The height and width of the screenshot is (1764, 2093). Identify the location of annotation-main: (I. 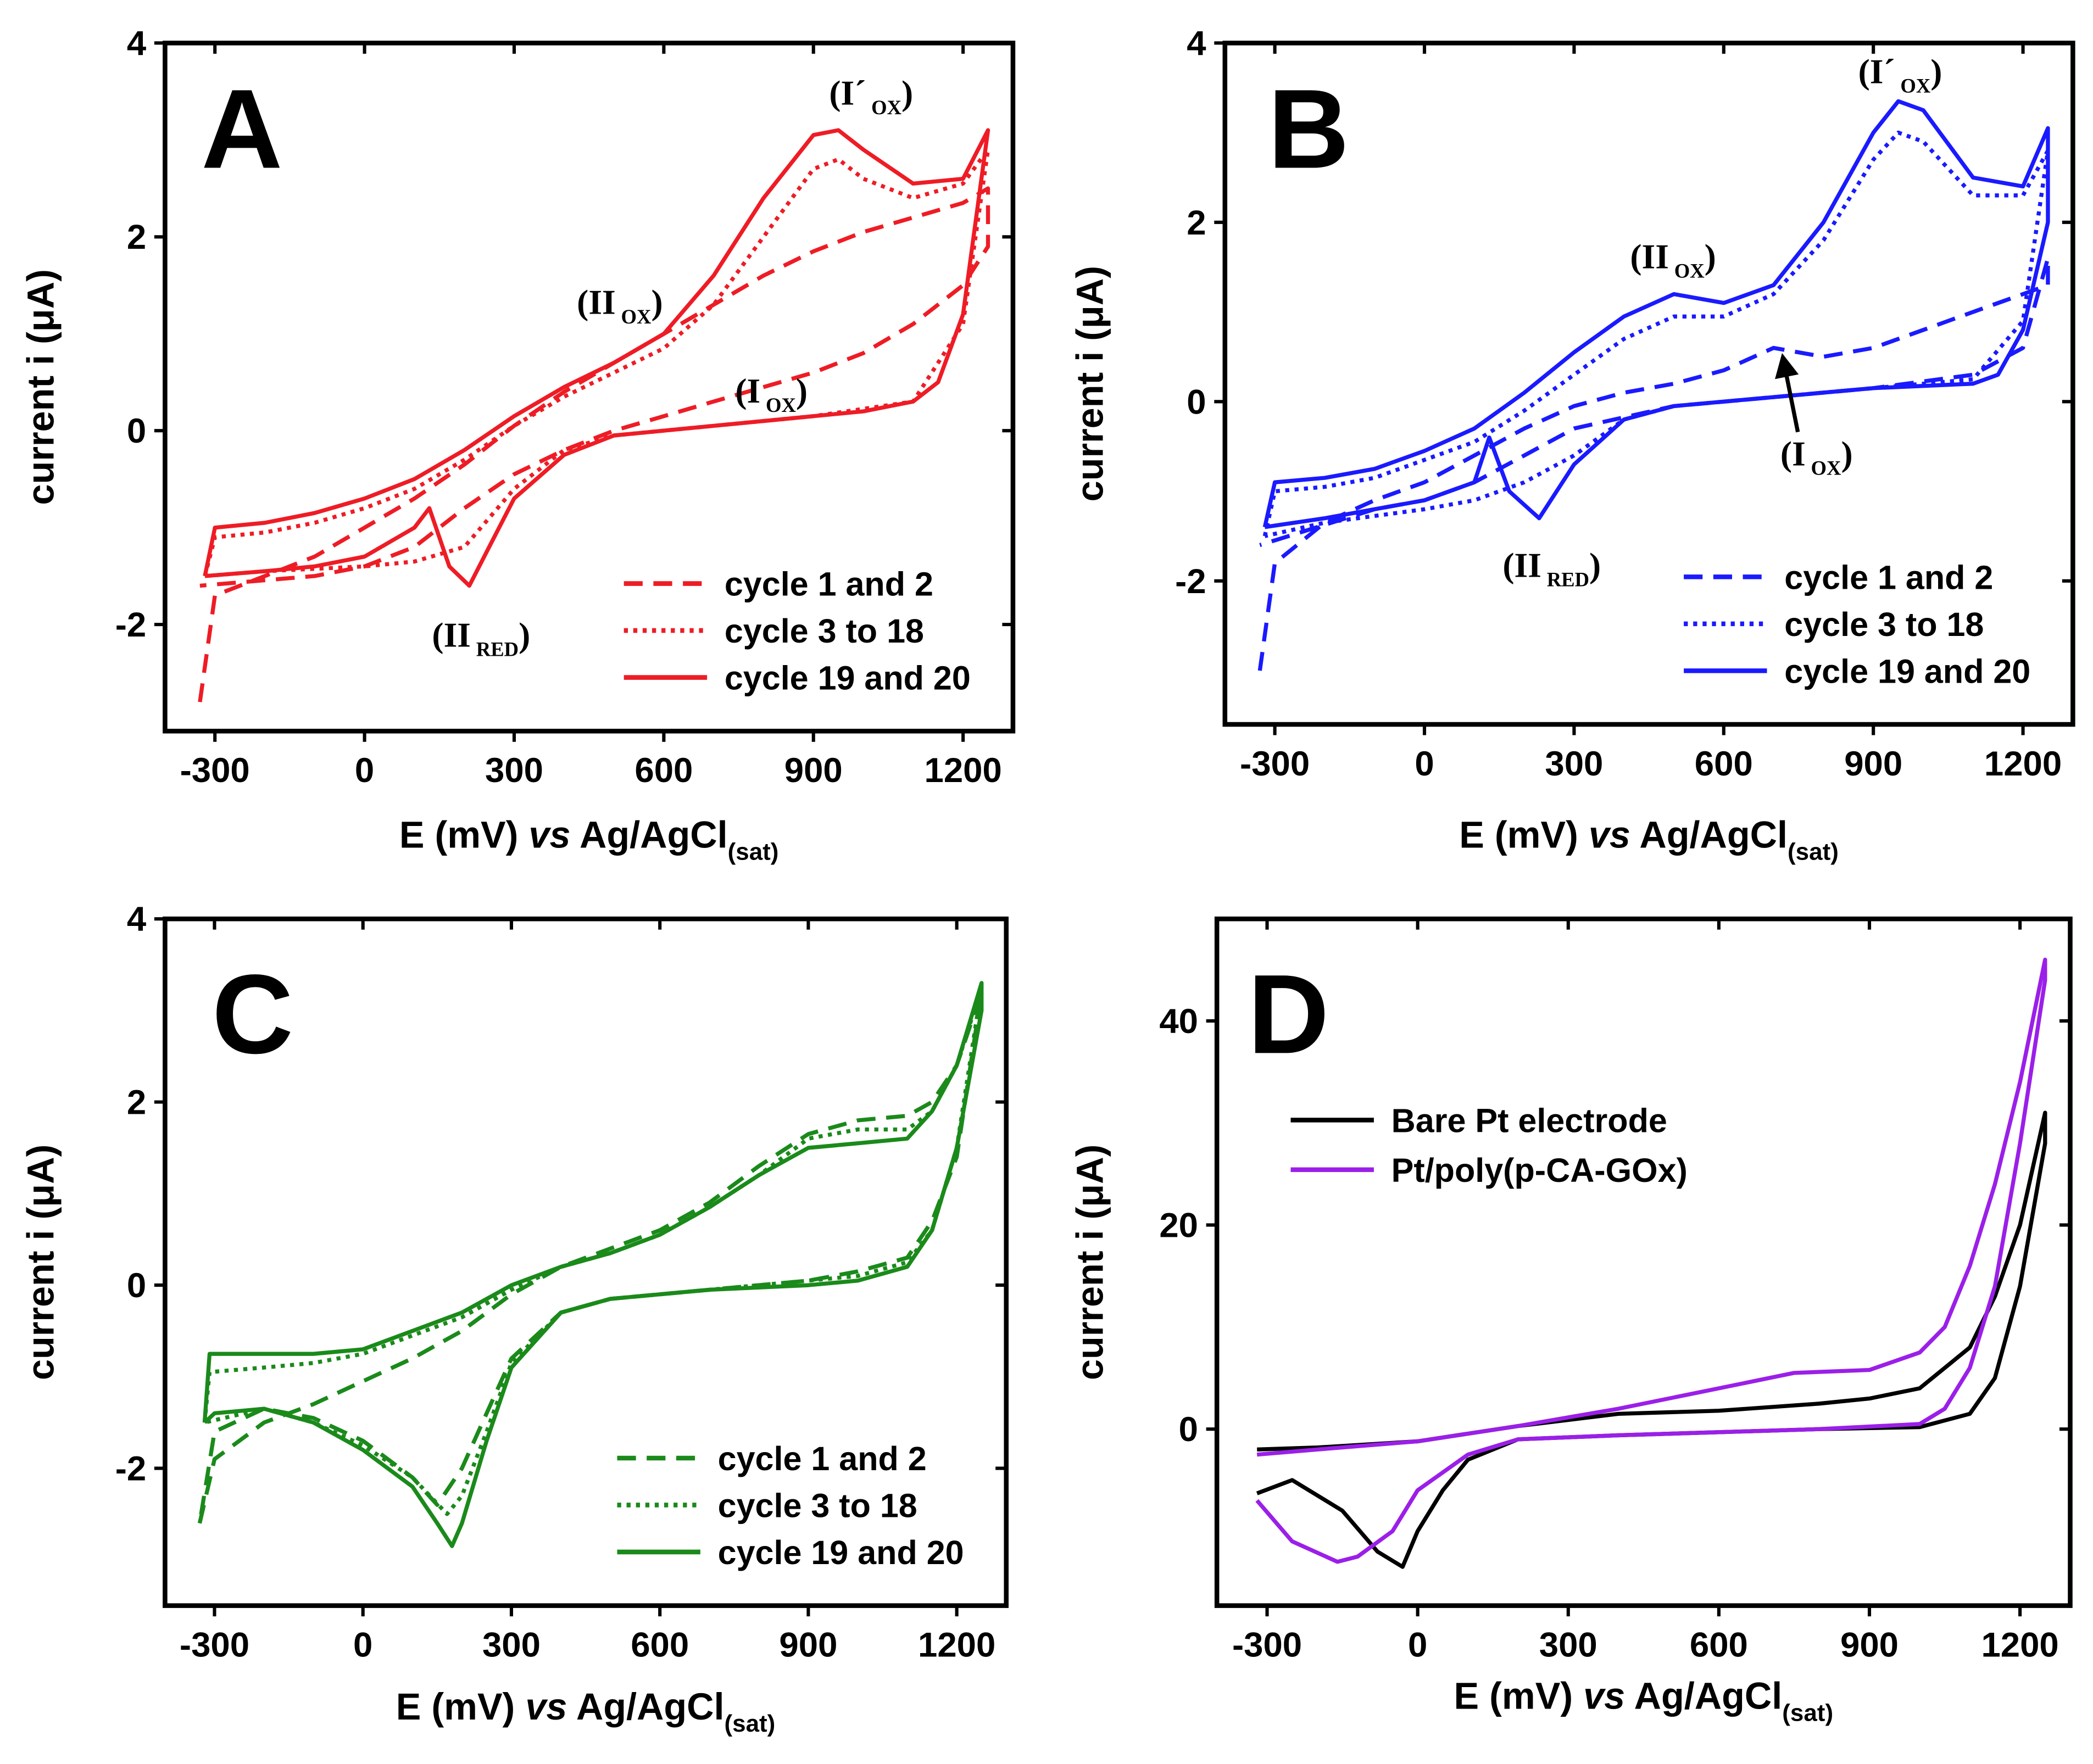
(747, 390).